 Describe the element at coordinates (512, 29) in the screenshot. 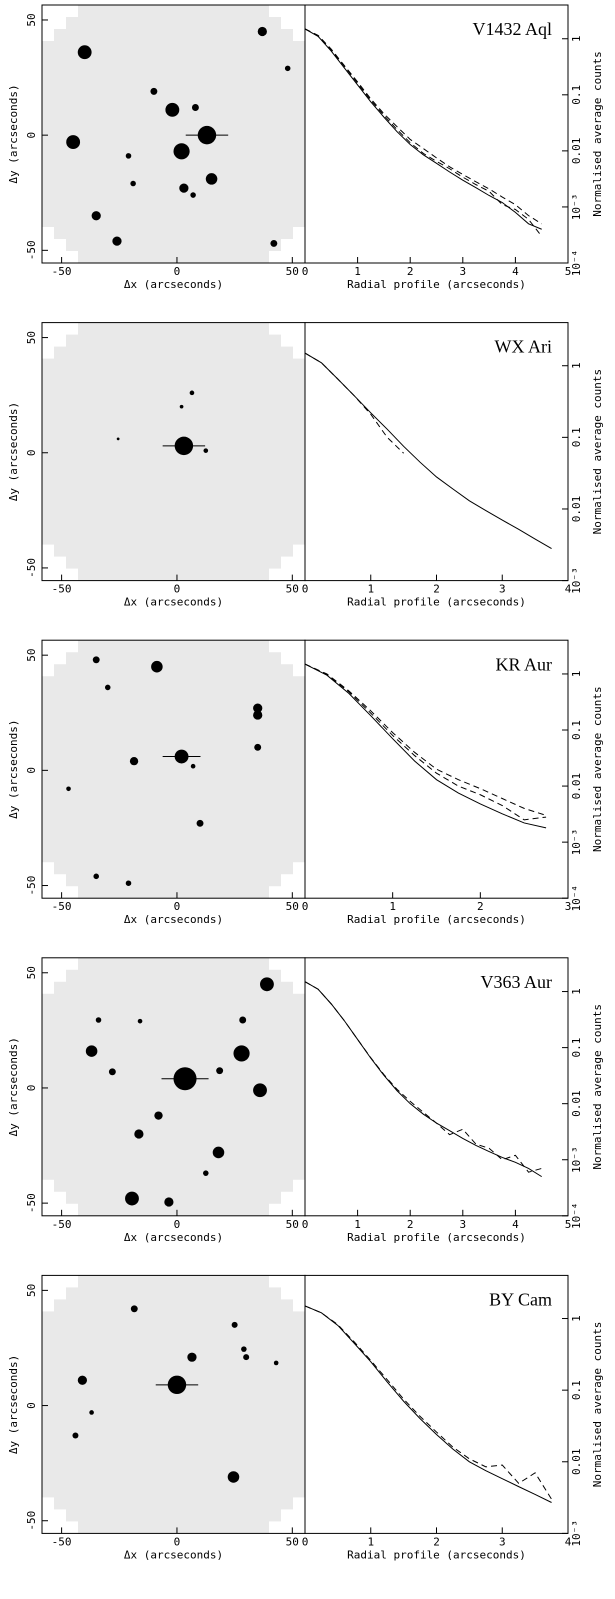

I see `chart-title: V1432 Aql` at that location.